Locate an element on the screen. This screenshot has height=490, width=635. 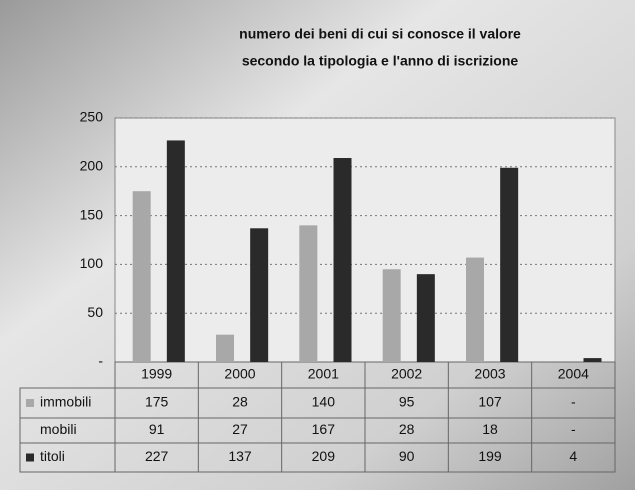
table-cell: 209 is located at coordinates (324, 456).